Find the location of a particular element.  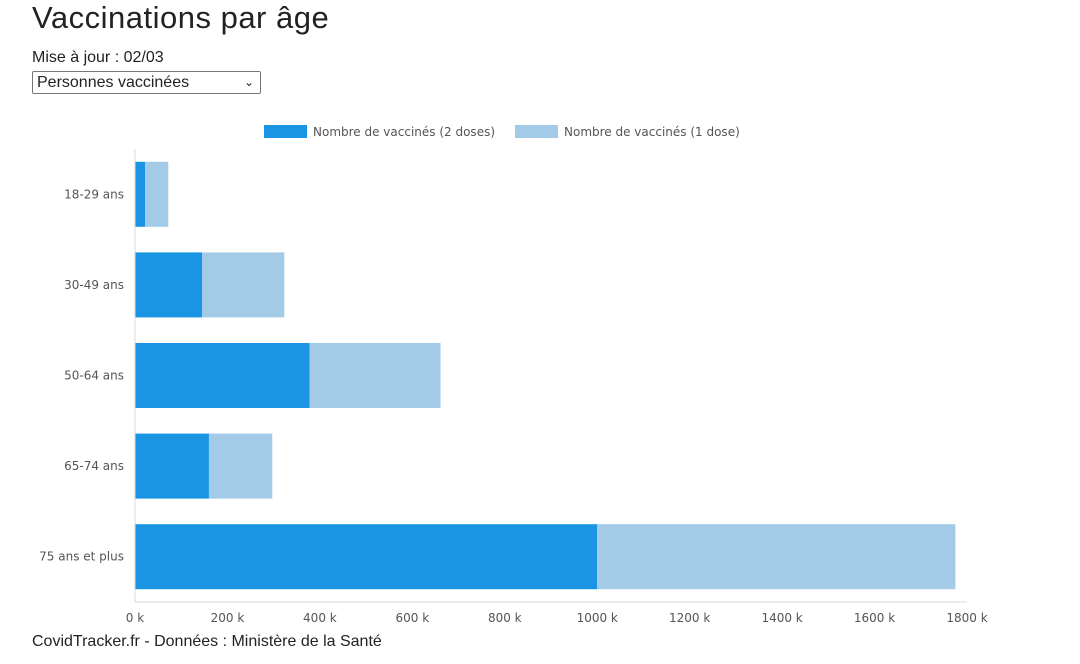

x-tick-label: 1200 k is located at coordinates (689, 618).